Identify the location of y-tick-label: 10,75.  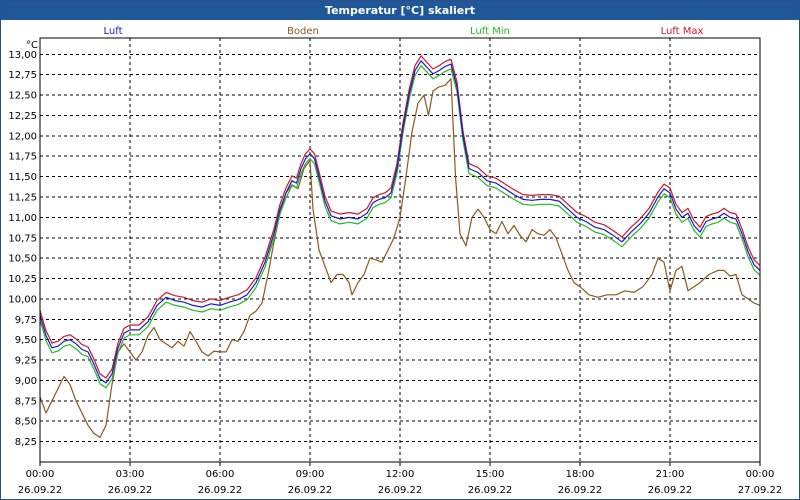
(22, 238).